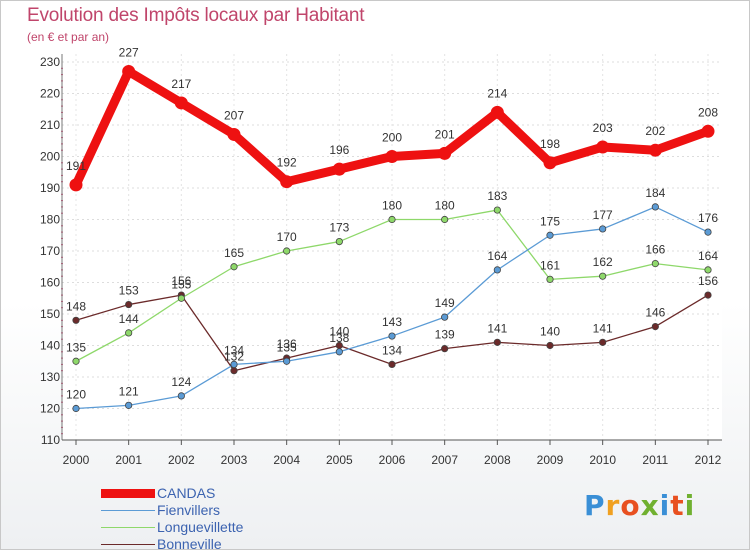 This screenshot has height=553, width=750. Describe the element at coordinates (50, 62) in the screenshot. I see `y-tick-label: 230` at that location.